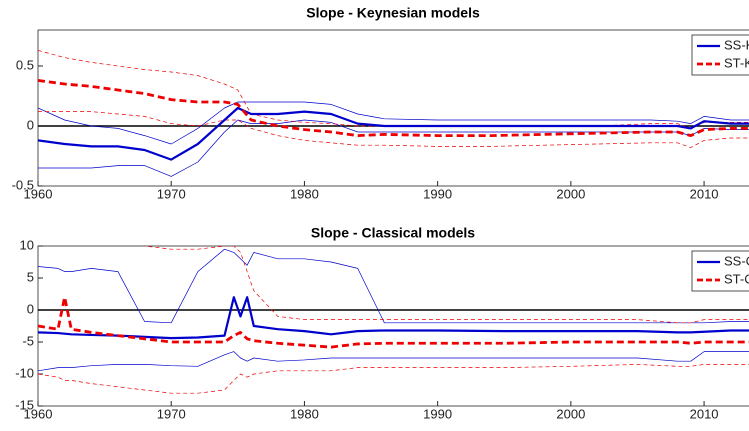 This screenshot has height=431, width=749. What do you see at coordinates (24, 404) in the screenshot?
I see `y-tick-label: -15` at bounding box center [24, 404].